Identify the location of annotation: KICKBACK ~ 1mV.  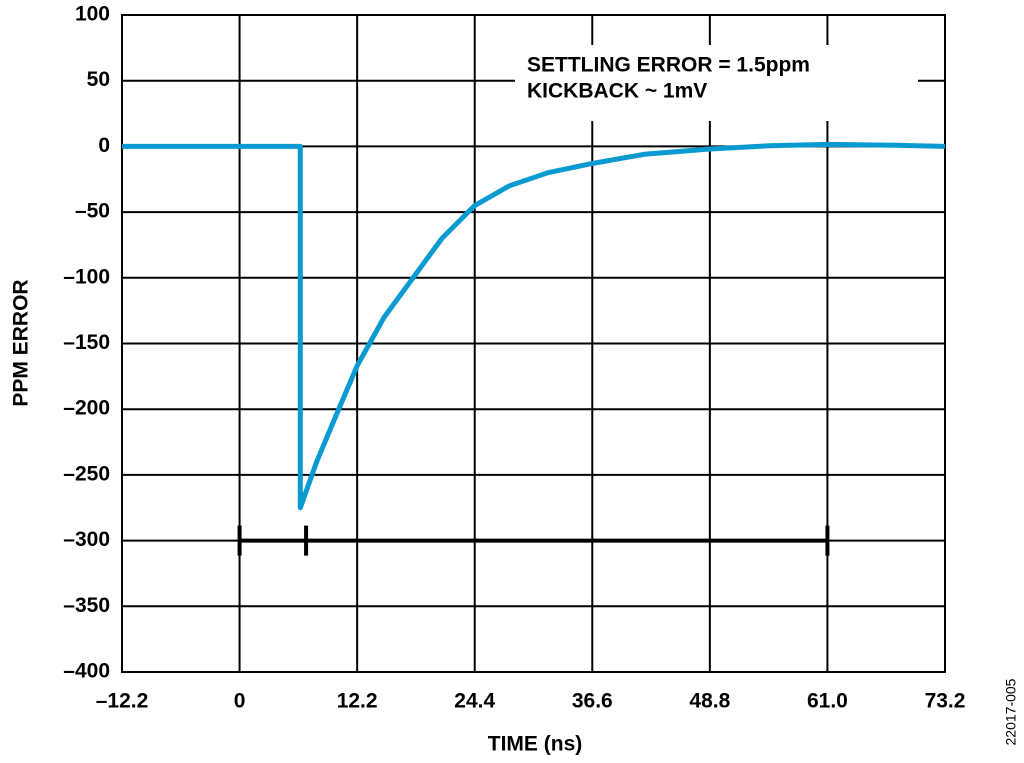
(617, 91).